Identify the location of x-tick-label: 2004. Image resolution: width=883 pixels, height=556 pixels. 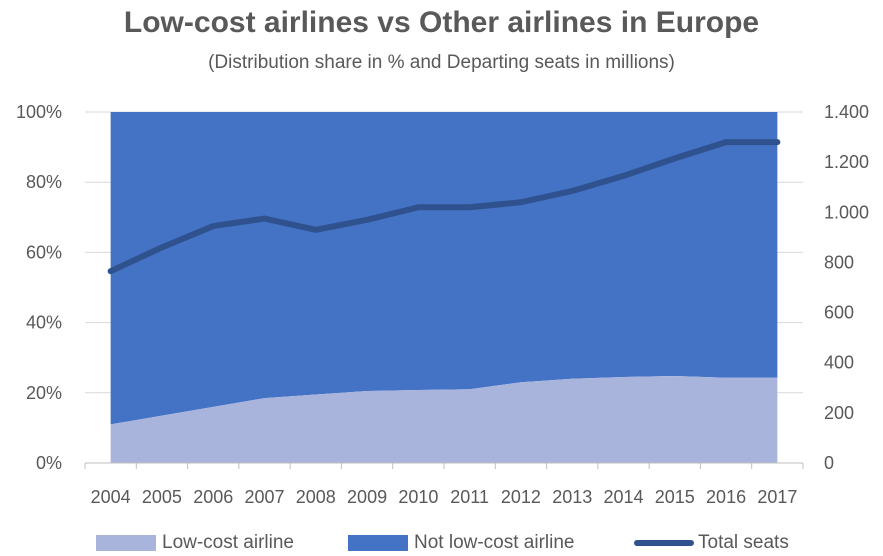
(111, 497).